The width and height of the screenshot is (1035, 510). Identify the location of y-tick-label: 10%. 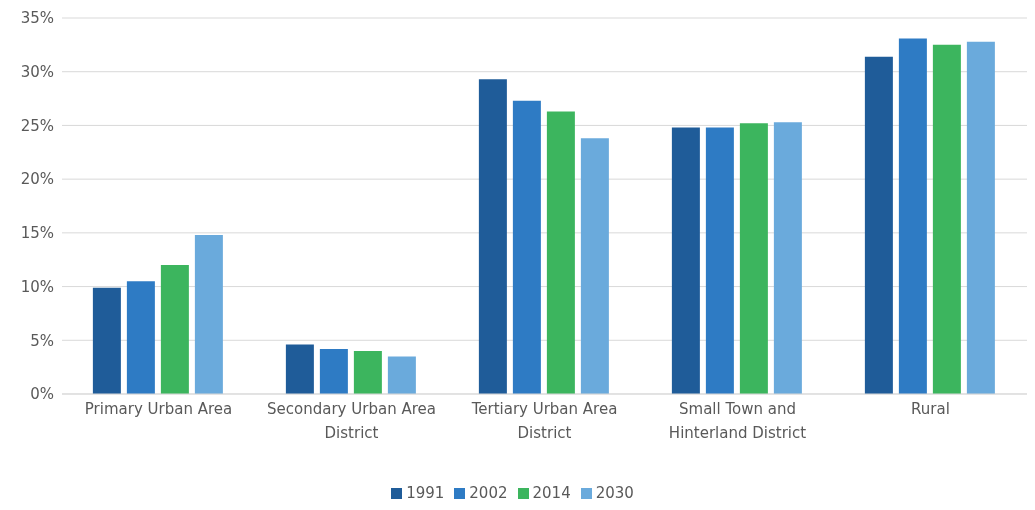
(37, 286).